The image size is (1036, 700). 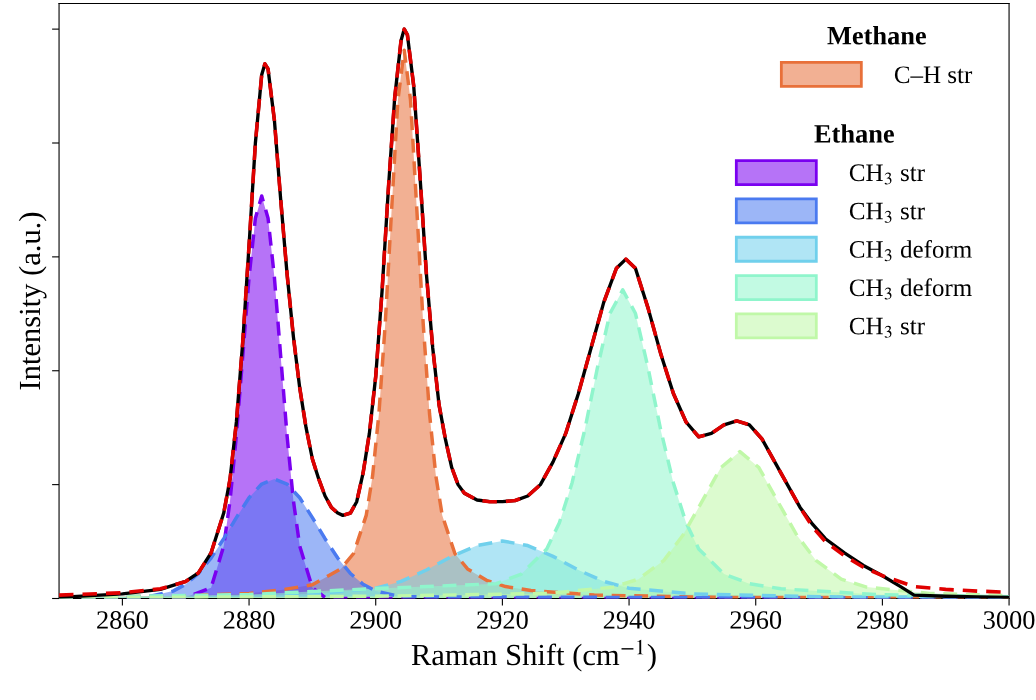 What do you see at coordinates (854, 133) in the screenshot?
I see `annotation: Ethane` at bounding box center [854, 133].